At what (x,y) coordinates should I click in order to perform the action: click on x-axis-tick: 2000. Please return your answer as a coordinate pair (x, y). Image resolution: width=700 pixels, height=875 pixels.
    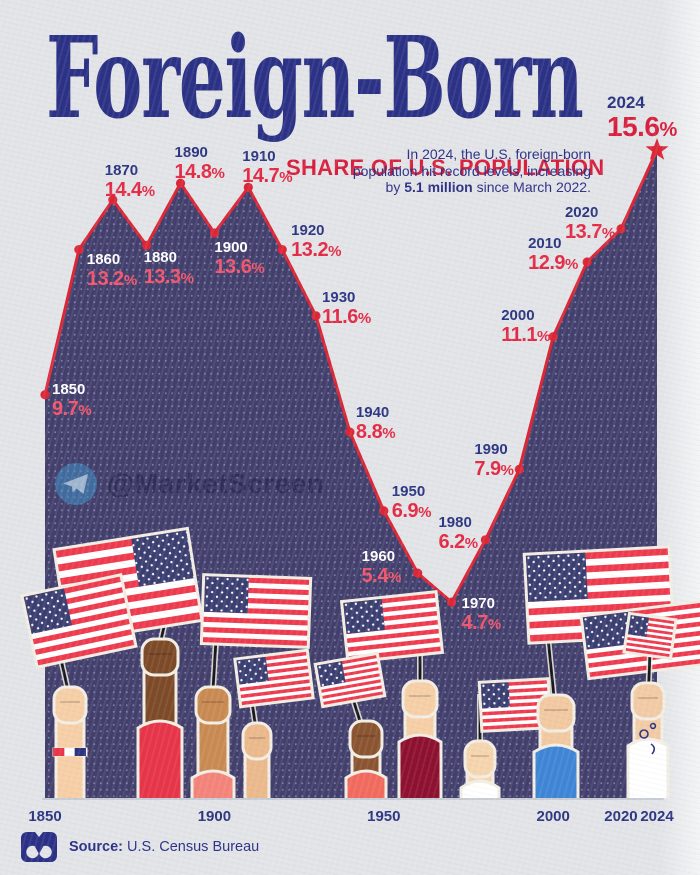
    Looking at the image, I should click on (553, 816).